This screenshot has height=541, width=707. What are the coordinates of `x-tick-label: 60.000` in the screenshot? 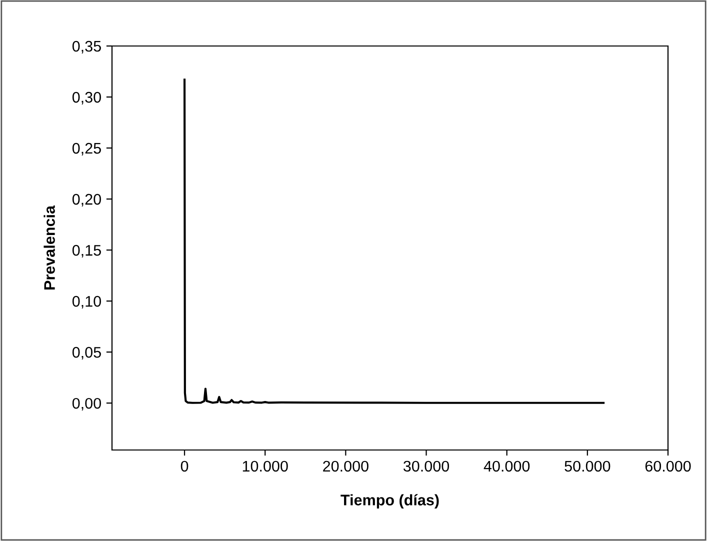 It's located at (668, 466).